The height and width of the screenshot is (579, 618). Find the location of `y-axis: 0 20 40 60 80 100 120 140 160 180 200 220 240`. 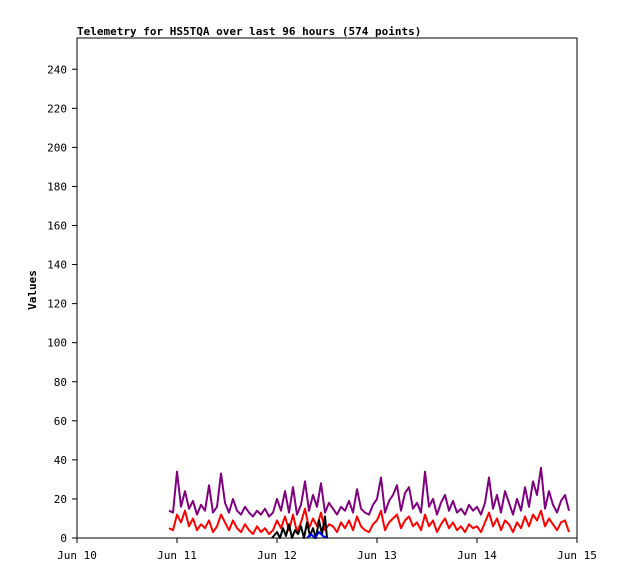

y-axis: 0 20 40 60 80 100 120 140 160 180 200 220 240 is located at coordinates (62, 304).